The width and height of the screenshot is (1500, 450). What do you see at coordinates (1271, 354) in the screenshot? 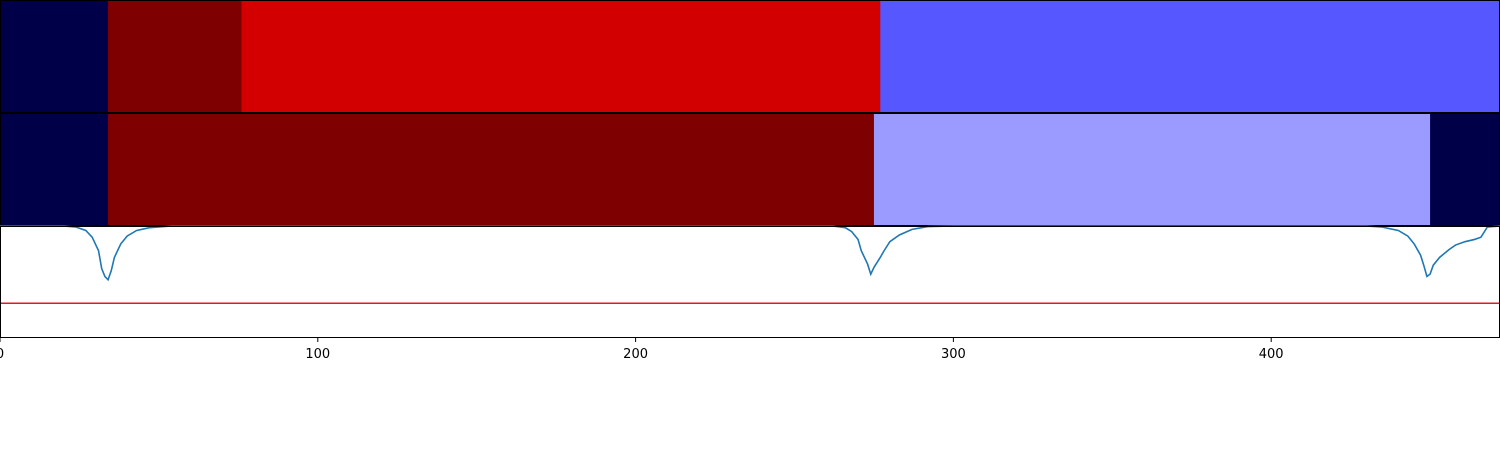
I see `x-tick-label: 400` at bounding box center [1271, 354].